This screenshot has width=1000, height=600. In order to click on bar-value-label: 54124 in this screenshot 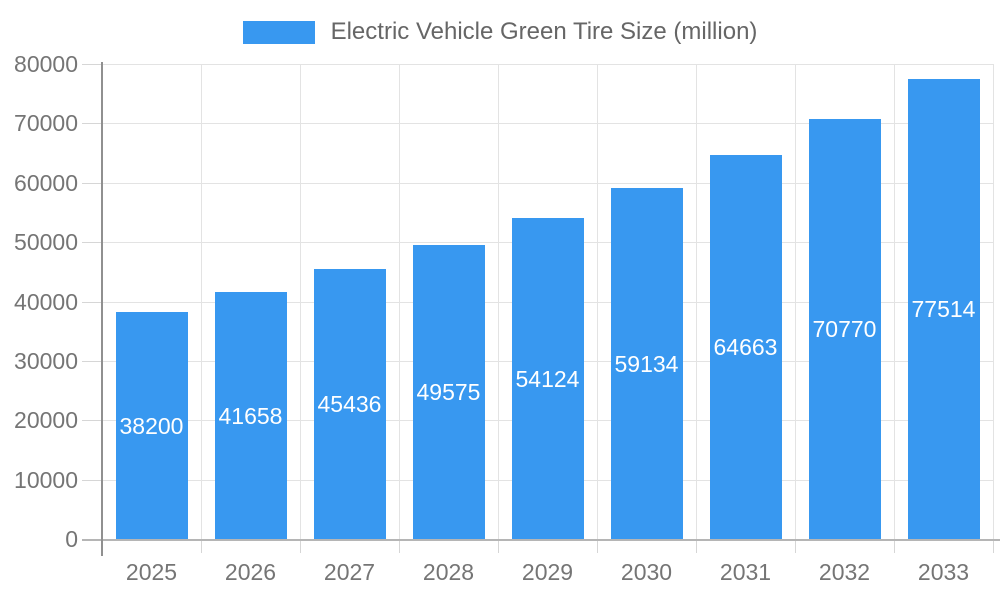, I will do `click(547, 379)`.